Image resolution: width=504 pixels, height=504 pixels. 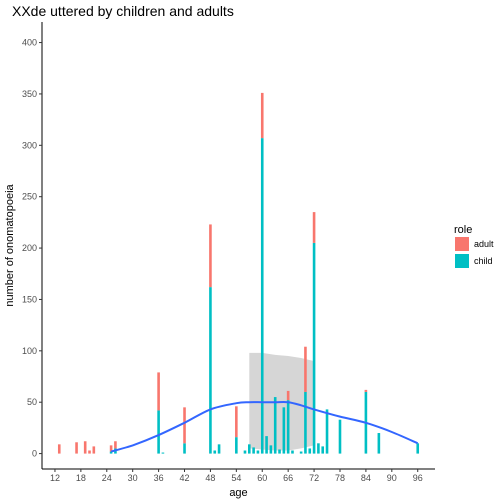 What do you see at coordinates (462, 261) in the screenshot?
I see `legend-key-child` at bounding box center [462, 261].